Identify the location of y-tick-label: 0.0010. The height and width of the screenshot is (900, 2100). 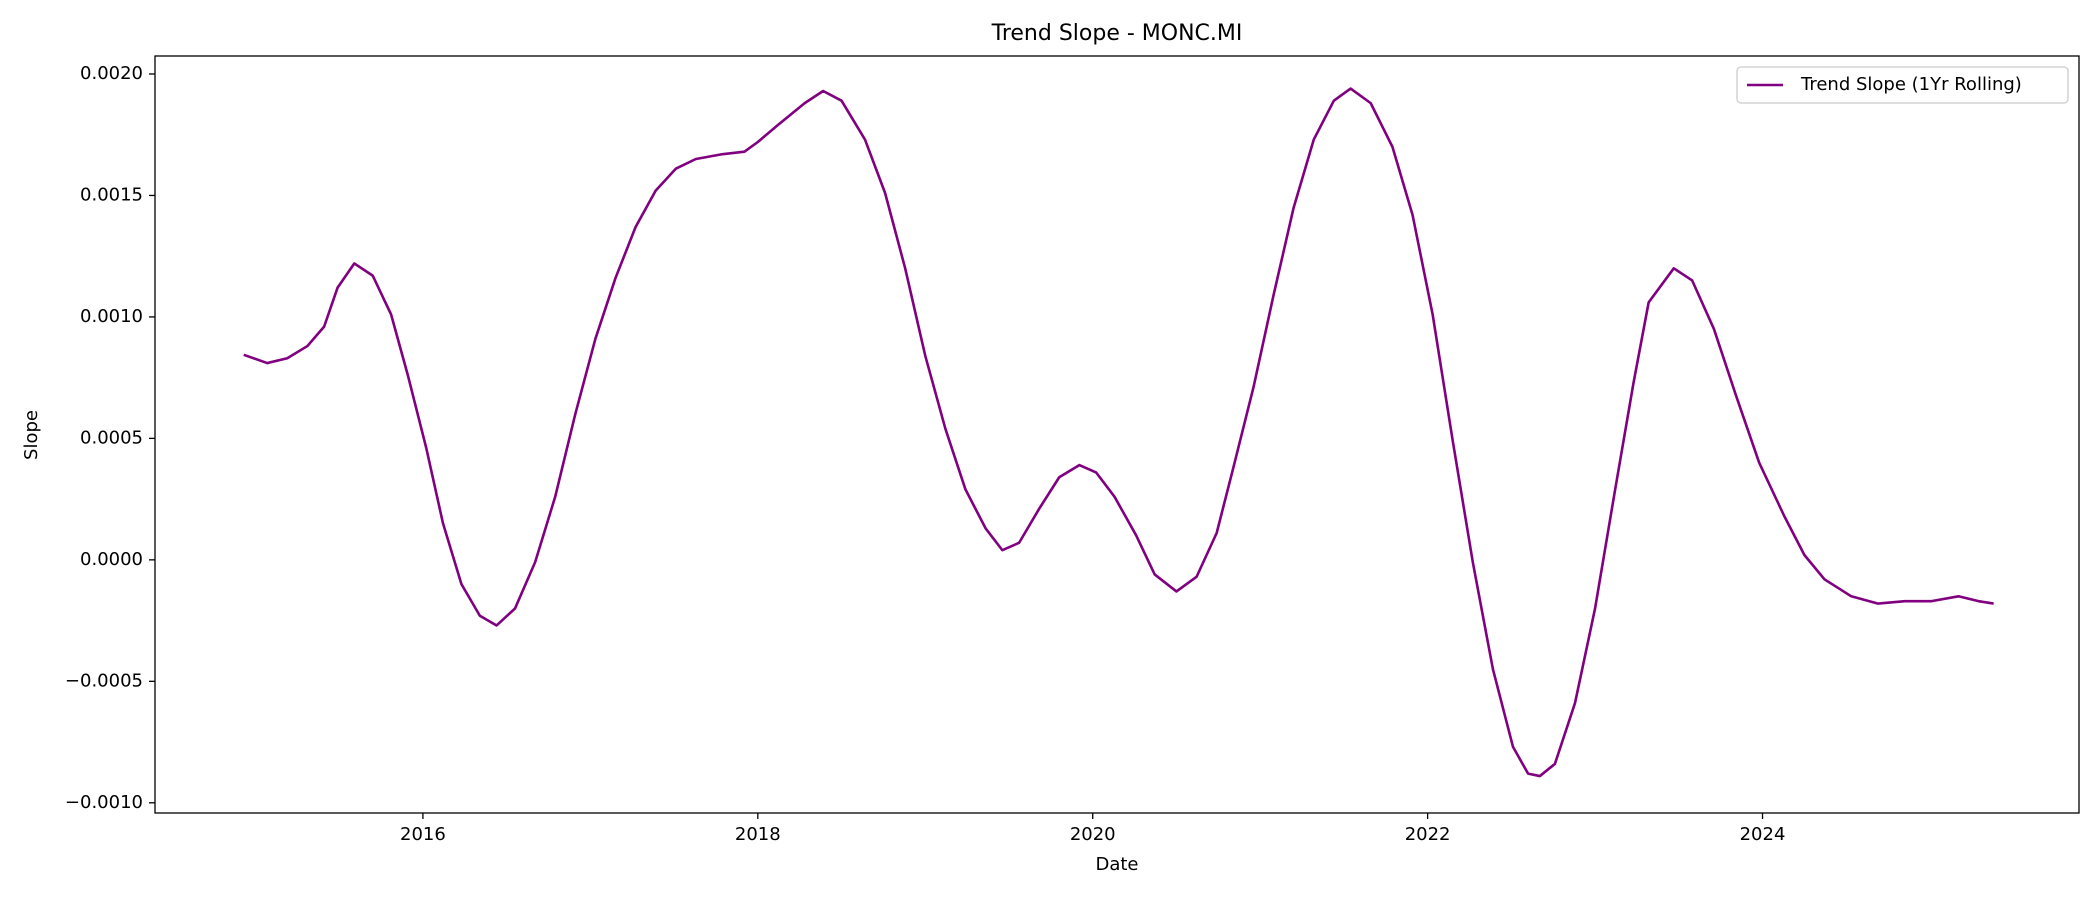
(111, 316).